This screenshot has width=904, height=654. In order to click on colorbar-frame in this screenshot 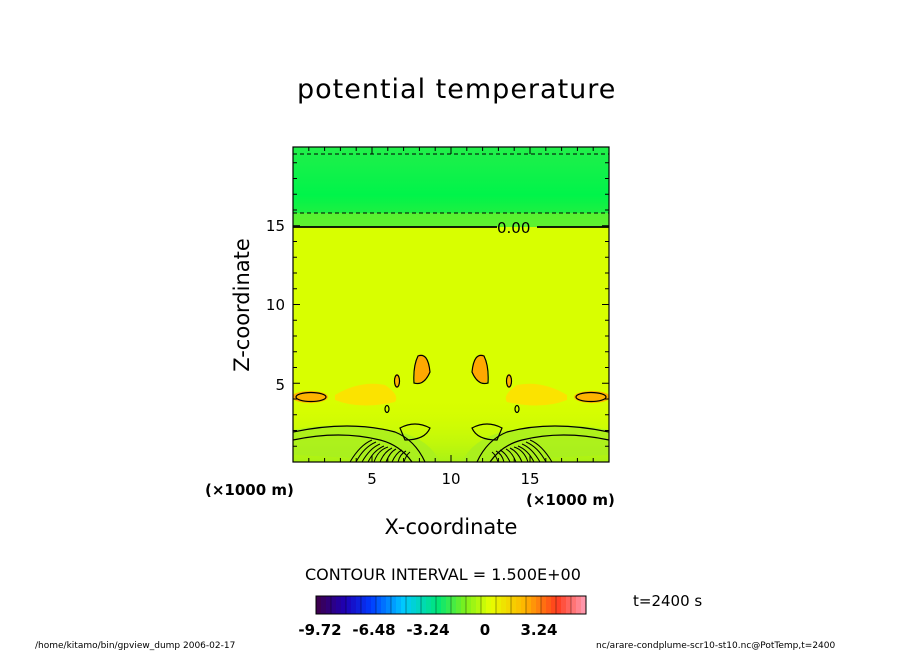, I will do `click(451, 605)`.